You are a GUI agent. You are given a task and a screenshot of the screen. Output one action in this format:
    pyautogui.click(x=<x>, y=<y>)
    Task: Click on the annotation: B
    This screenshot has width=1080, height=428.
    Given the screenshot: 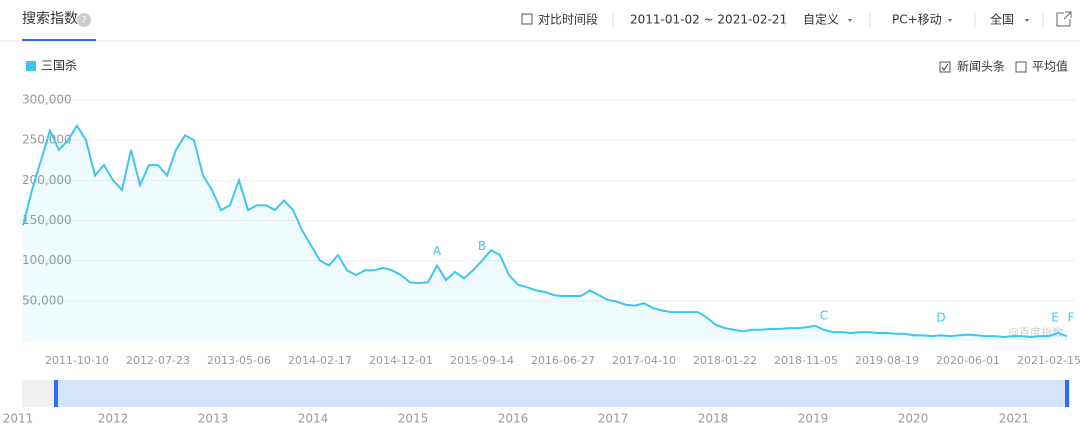 What is the action you would take?
    pyautogui.click(x=482, y=246)
    